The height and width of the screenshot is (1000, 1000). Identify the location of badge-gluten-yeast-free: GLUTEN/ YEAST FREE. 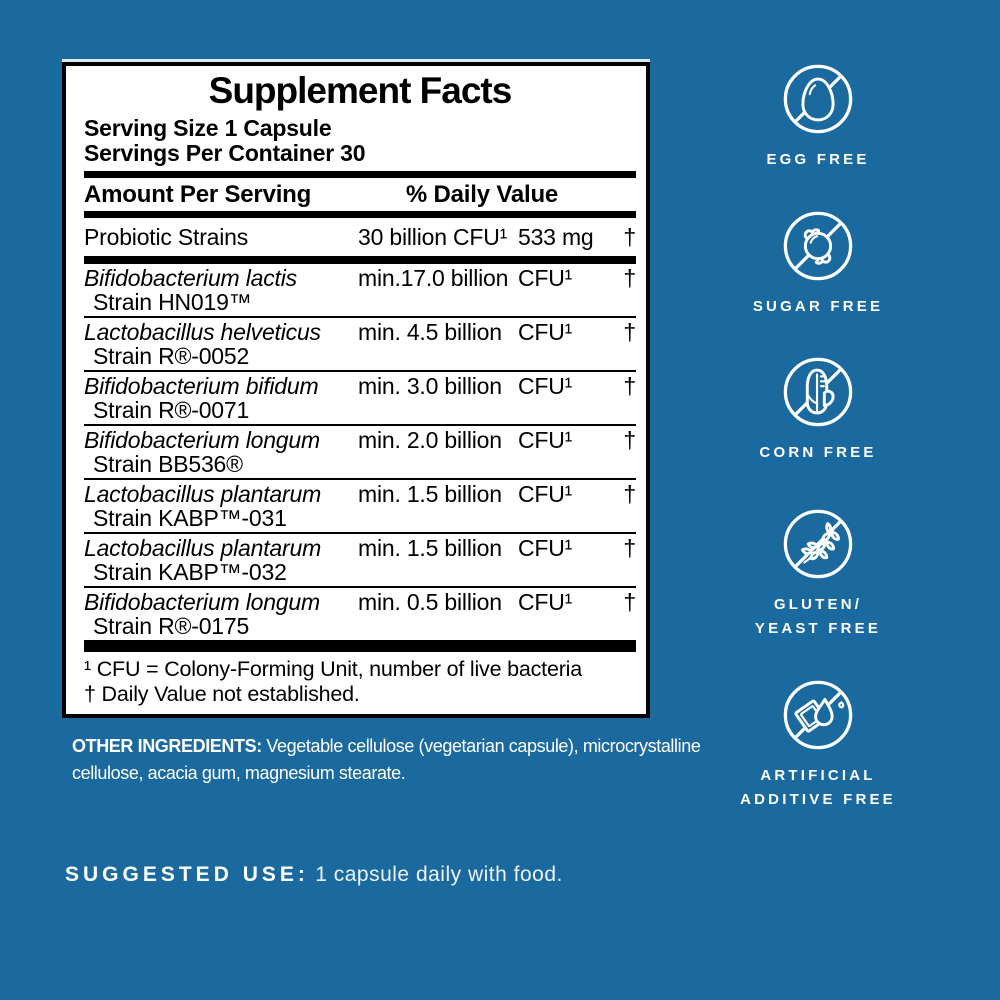
(818, 574).